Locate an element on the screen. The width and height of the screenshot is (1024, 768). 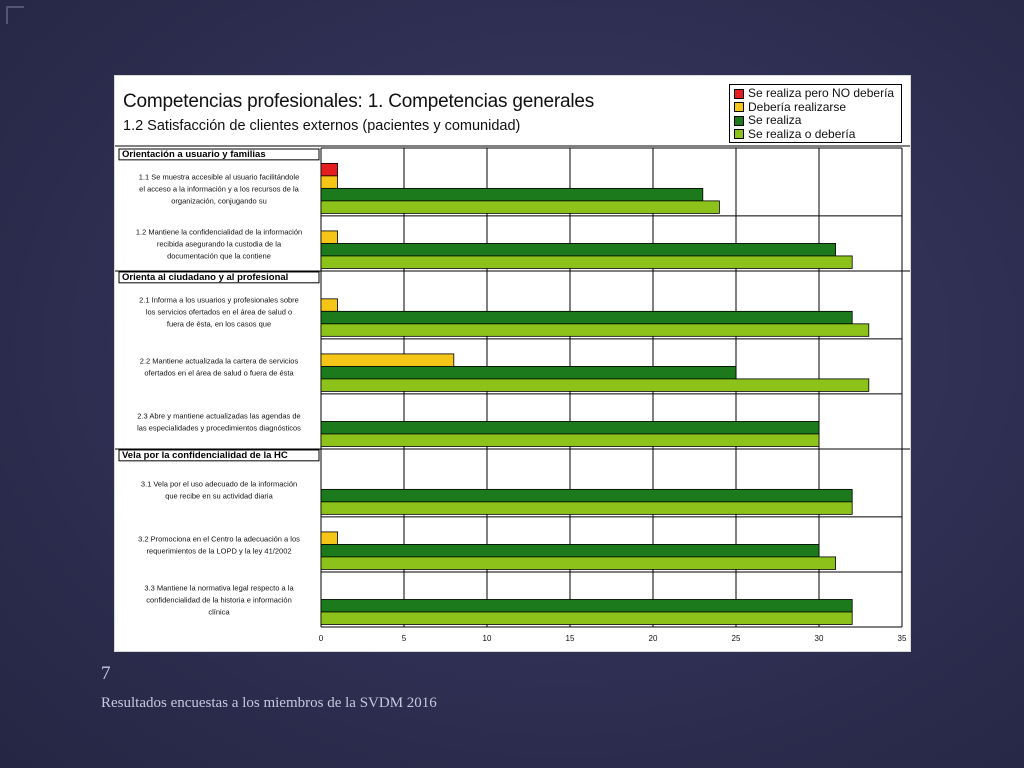
legend-label: Debería realizarse is located at coordinates (797, 106).